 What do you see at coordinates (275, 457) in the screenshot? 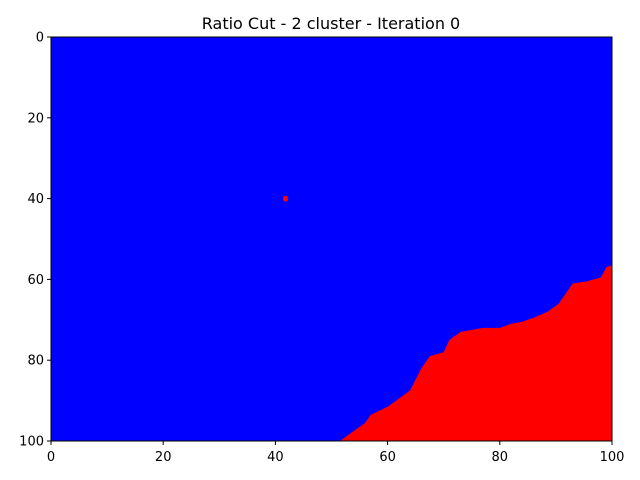
I see `x-tick-label-2: 40` at bounding box center [275, 457].